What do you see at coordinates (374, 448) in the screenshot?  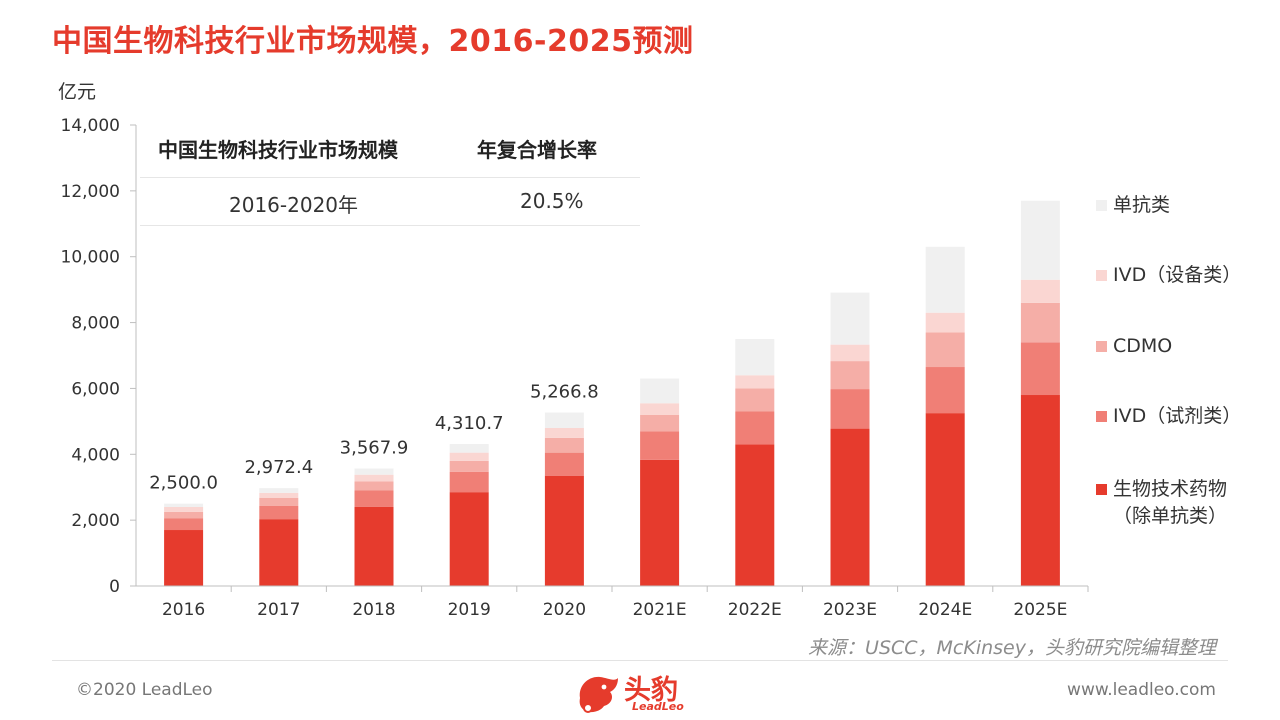 I see `total-label: 3,567.9` at bounding box center [374, 448].